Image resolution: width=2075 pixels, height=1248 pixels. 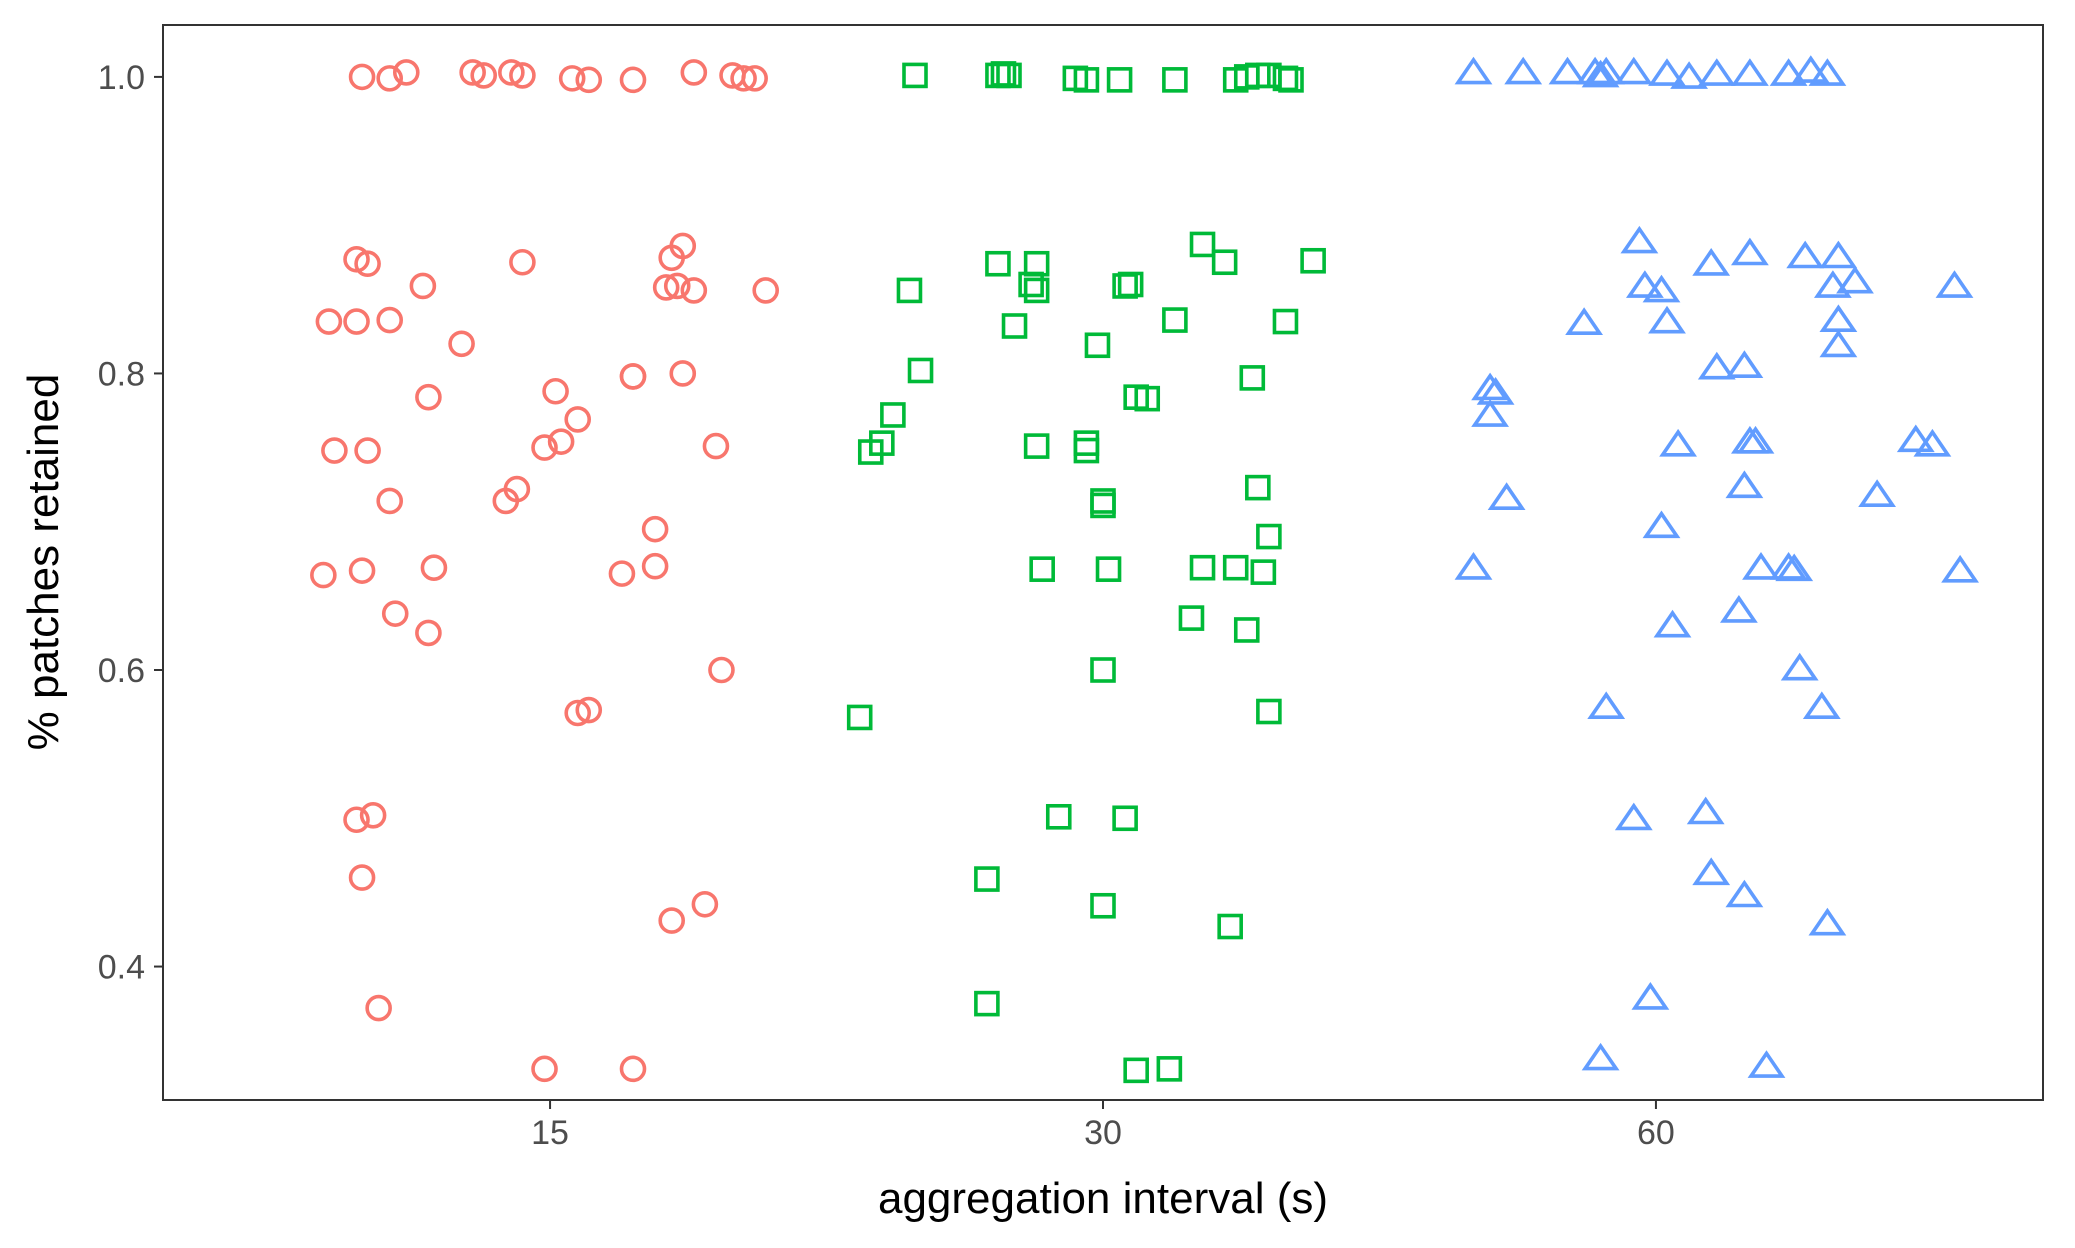 What do you see at coordinates (1103, 1198) in the screenshot?
I see `x-axis-title: aggregation interval (s)` at bounding box center [1103, 1198].